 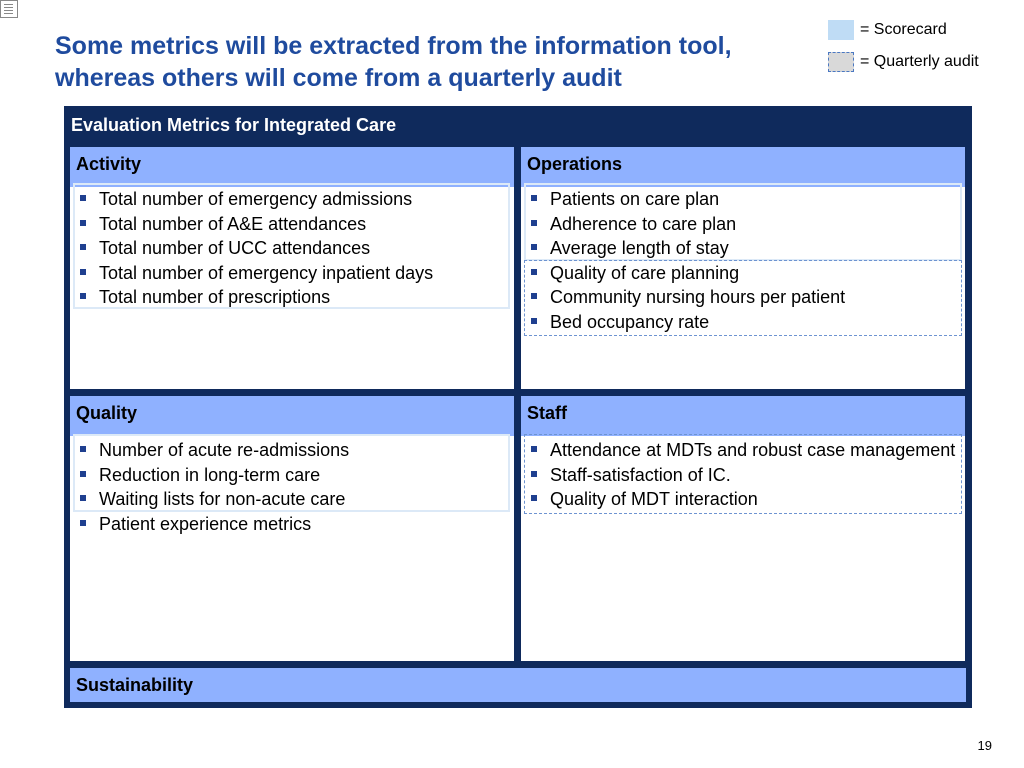 I want to click on list-item: Bed occupancy rate, so click(x=743, y=322).